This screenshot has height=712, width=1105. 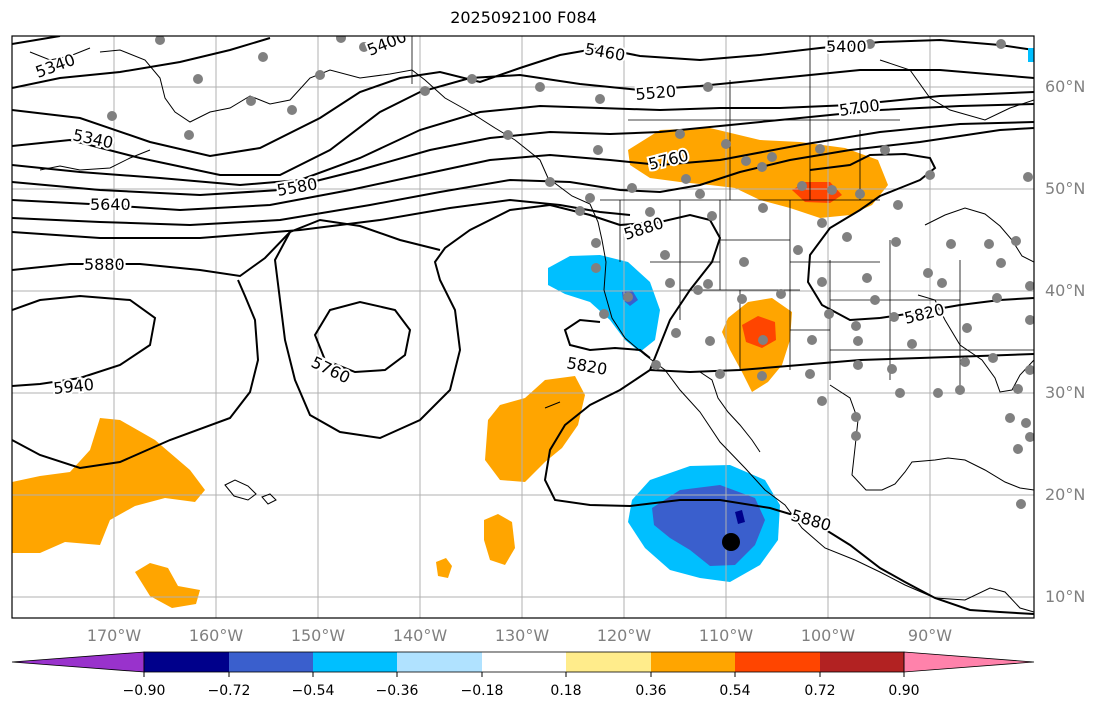 What do you see at coordinates (397, 691) in the screenshot?
I see `colorbar-tick-label: −0.36` at bounding box center [397, 691].